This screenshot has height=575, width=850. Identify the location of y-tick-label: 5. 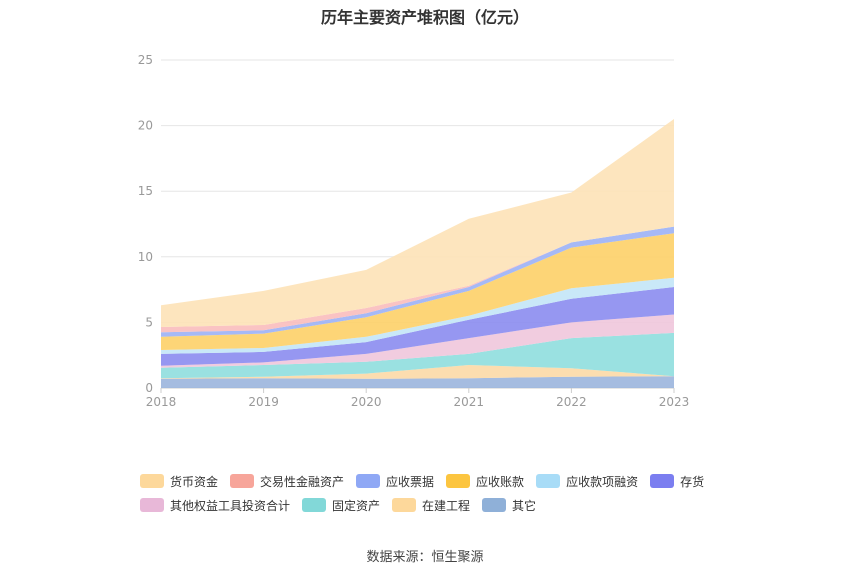
(149, 322).